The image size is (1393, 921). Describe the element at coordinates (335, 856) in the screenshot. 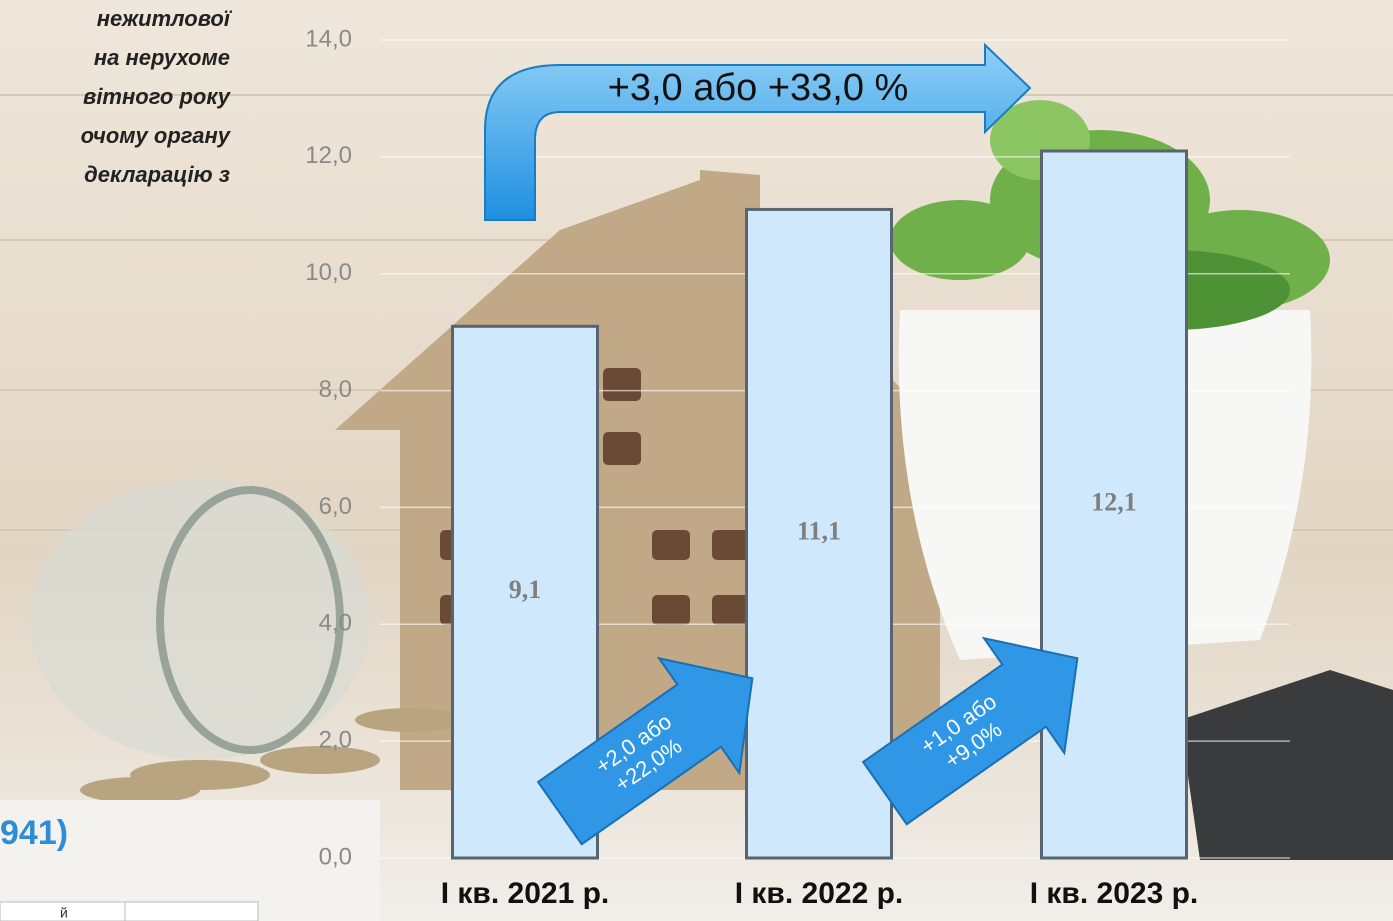

I see `y-tick-label: 0,0` at that location.